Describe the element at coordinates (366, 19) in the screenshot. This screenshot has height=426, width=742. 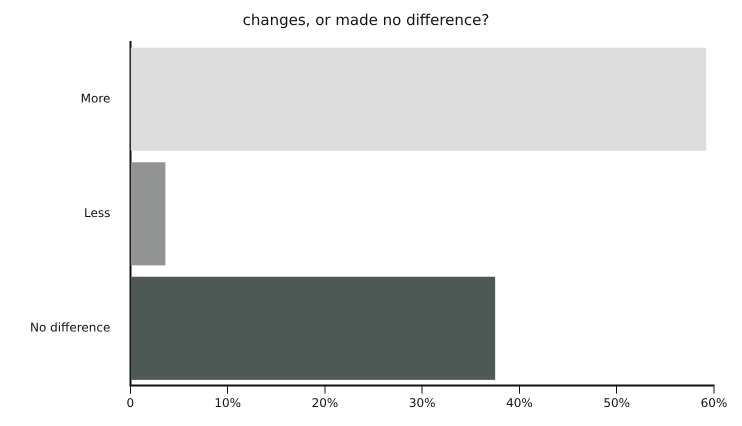
I see `chart-title: changes, or made no difference?` at that location.